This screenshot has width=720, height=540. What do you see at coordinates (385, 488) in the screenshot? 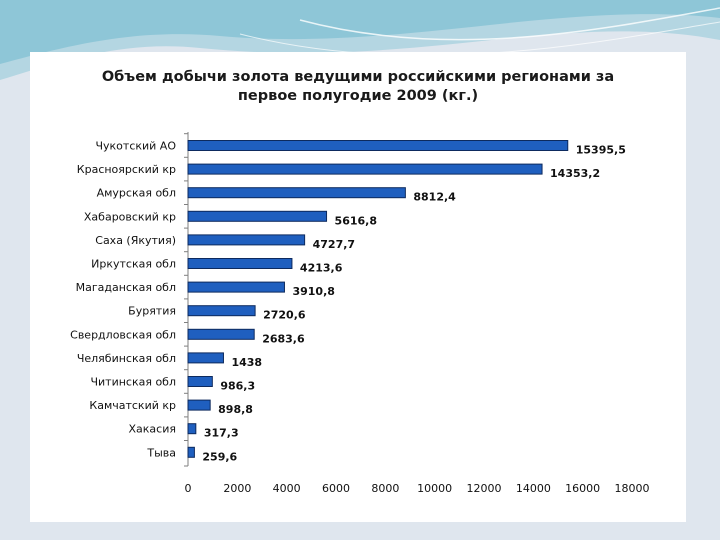
I see `x-tick-label: 8000` at bounding box center [385, 488].